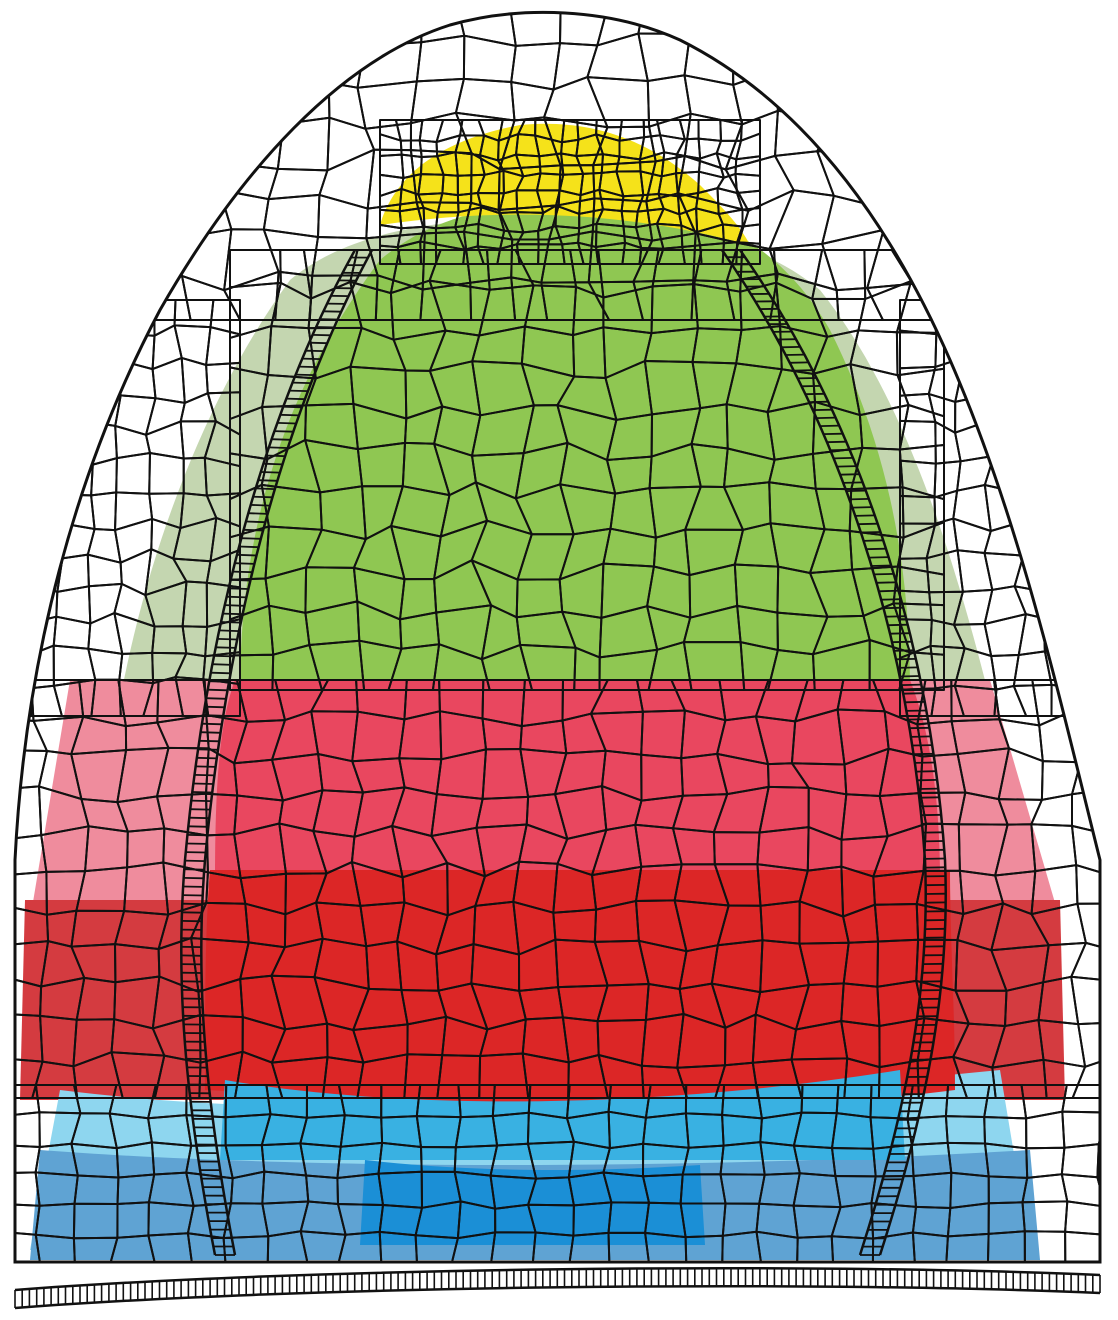  I want to click on base-strip-top, so click(557, 1279).